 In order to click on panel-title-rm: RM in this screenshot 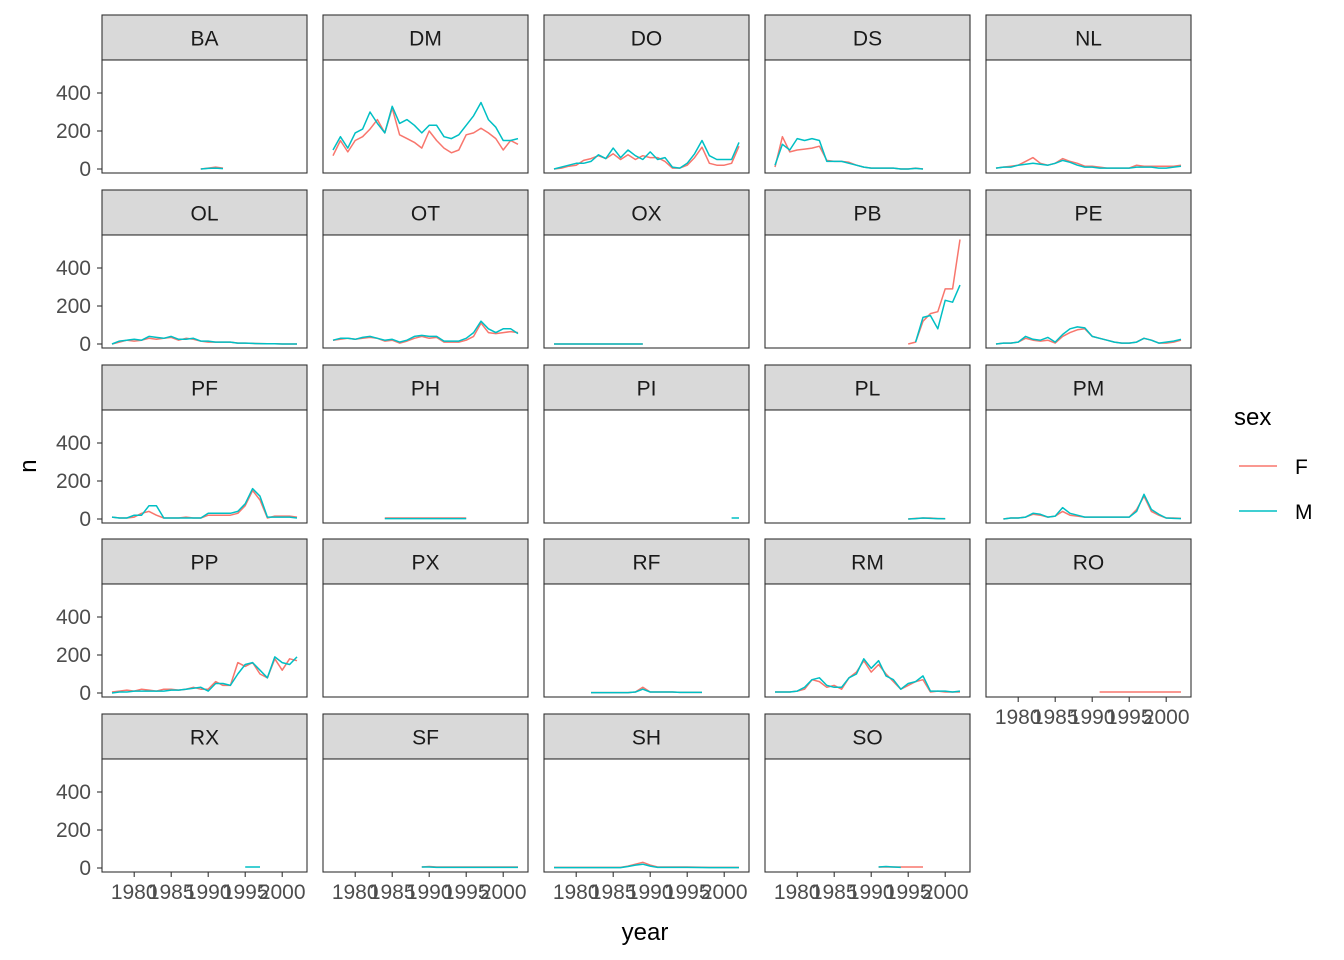, I will do `click(867, 563)`.